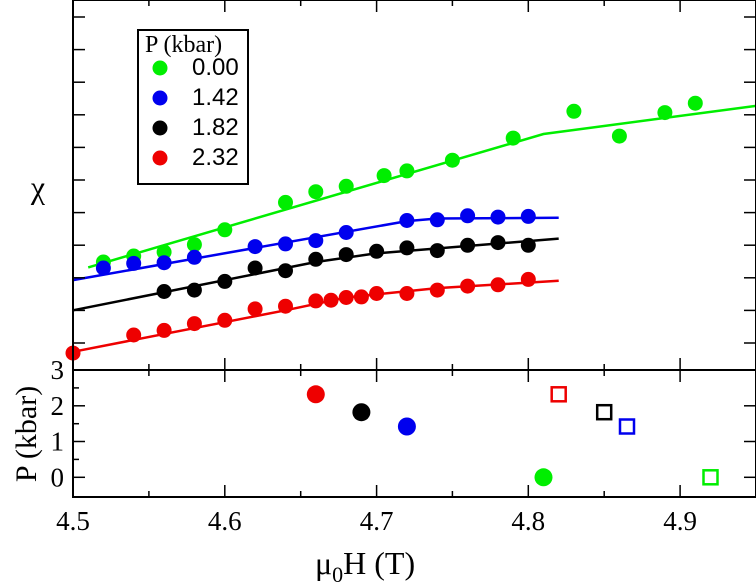  Describe the element at coordinates (26, 434) in the screenshot. I see `bottom-y-axis-label: P (kbar)` at that location.